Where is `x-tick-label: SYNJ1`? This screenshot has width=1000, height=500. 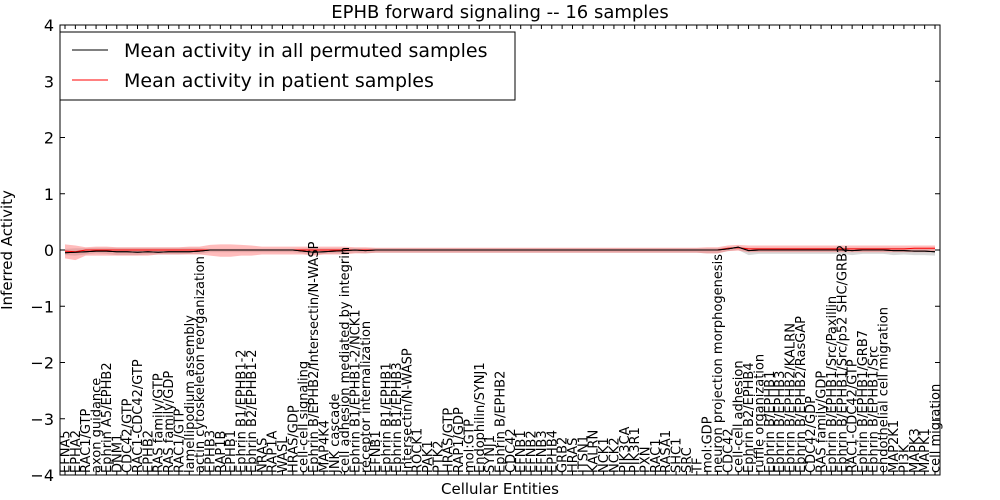 x-tick-label: SYNJ1 is located at coordinates (490, 454).